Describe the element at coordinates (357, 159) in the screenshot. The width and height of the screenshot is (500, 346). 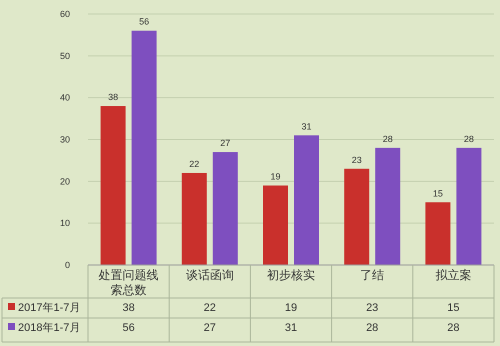
I see `text: 23` at that location.